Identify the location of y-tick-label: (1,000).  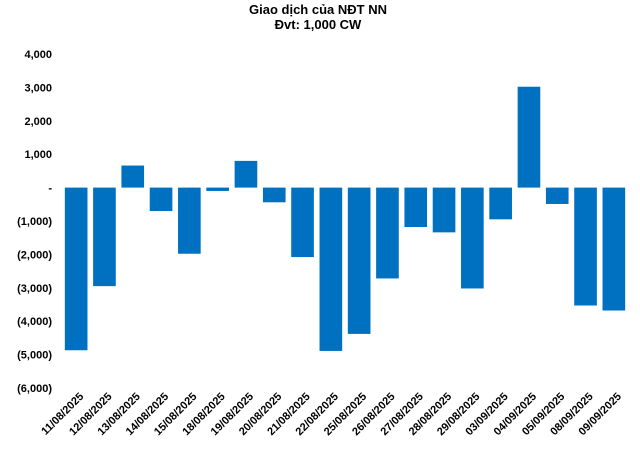
(34, 222).